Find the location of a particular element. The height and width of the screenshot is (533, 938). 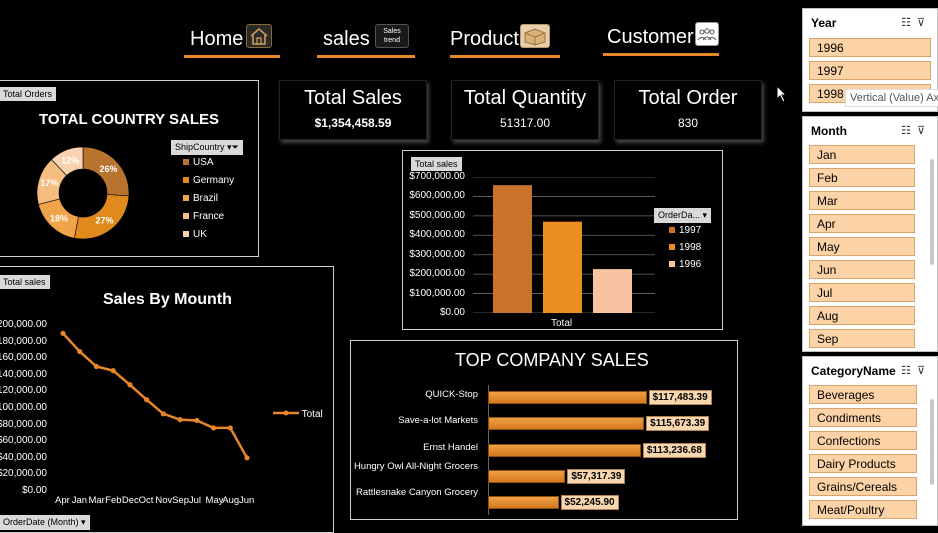

donut-slice-label: 26% is located at coordinates (109, 169).